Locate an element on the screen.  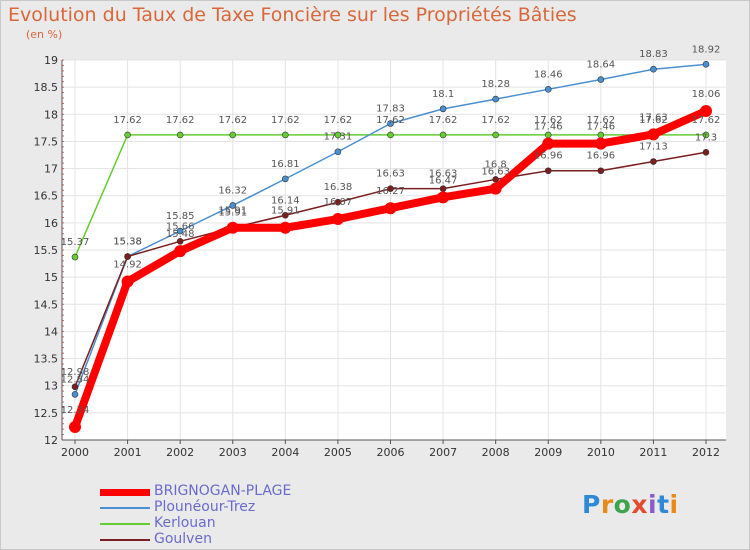
data-label: 17.13 is located at coordinates (653, 147).